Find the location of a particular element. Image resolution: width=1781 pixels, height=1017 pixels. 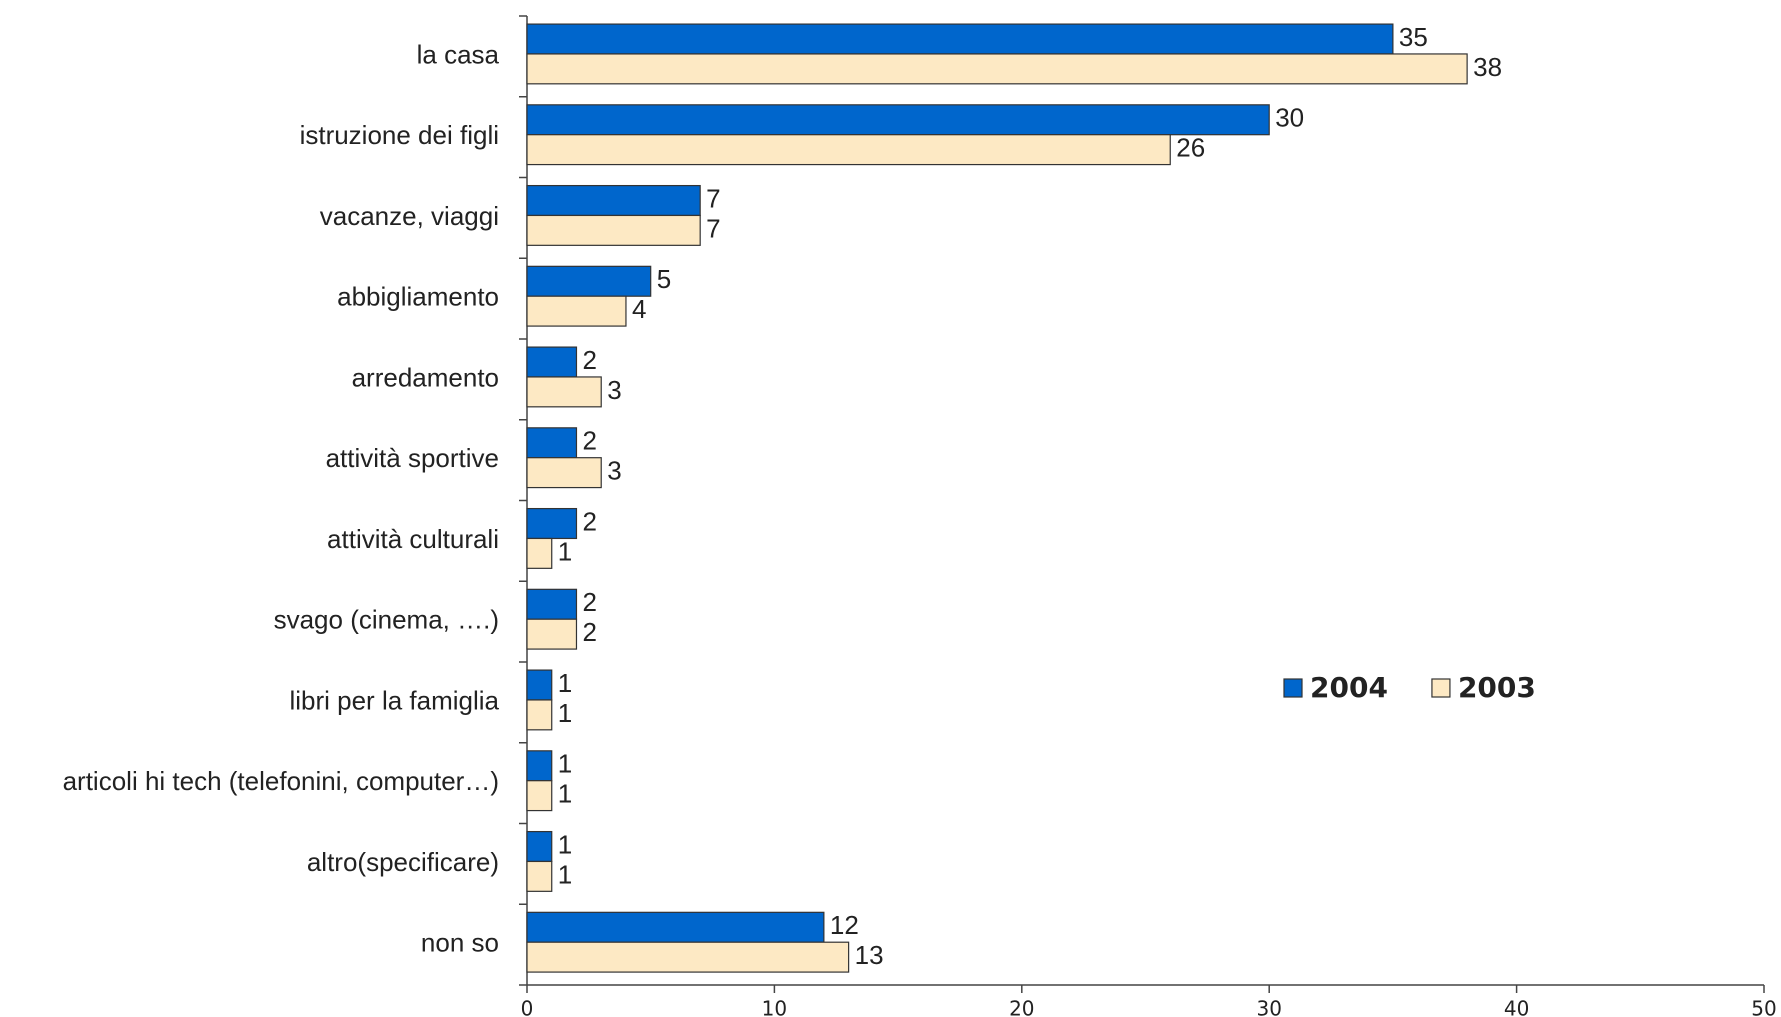

data-label: 13 is located at coordinates (869, 955).